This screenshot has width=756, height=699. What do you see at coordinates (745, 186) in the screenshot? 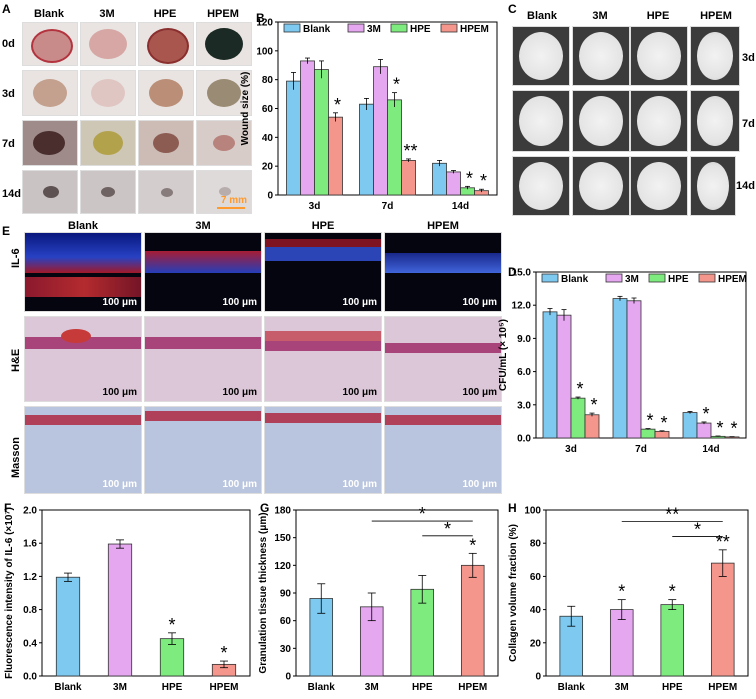
I see `panel-c-row-14d: 14d` at bounding box center [745, 186].